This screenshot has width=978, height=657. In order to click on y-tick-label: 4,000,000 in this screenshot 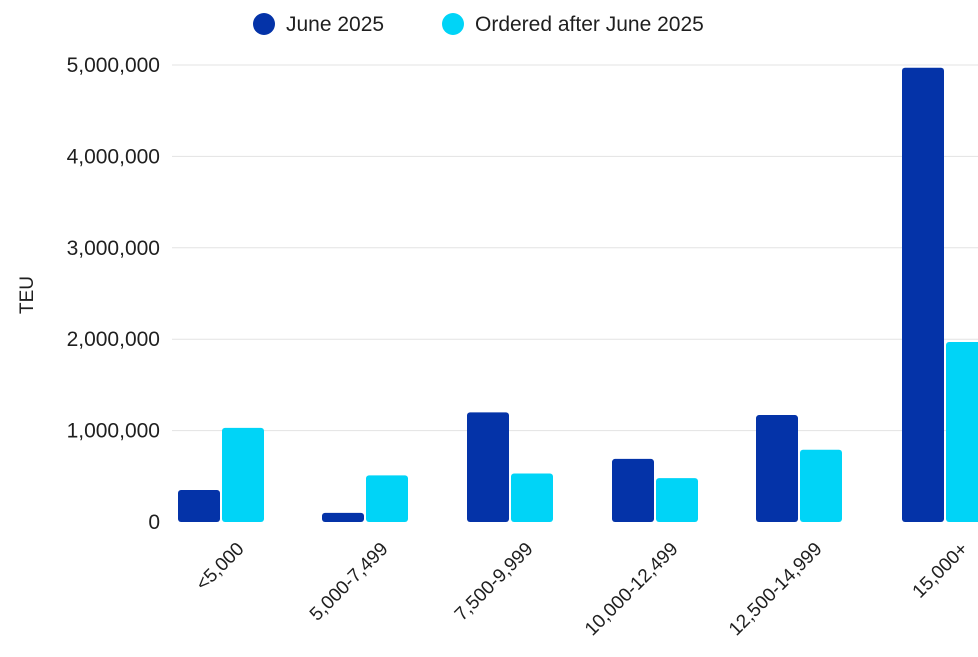, I will do `click(113, 156)`.